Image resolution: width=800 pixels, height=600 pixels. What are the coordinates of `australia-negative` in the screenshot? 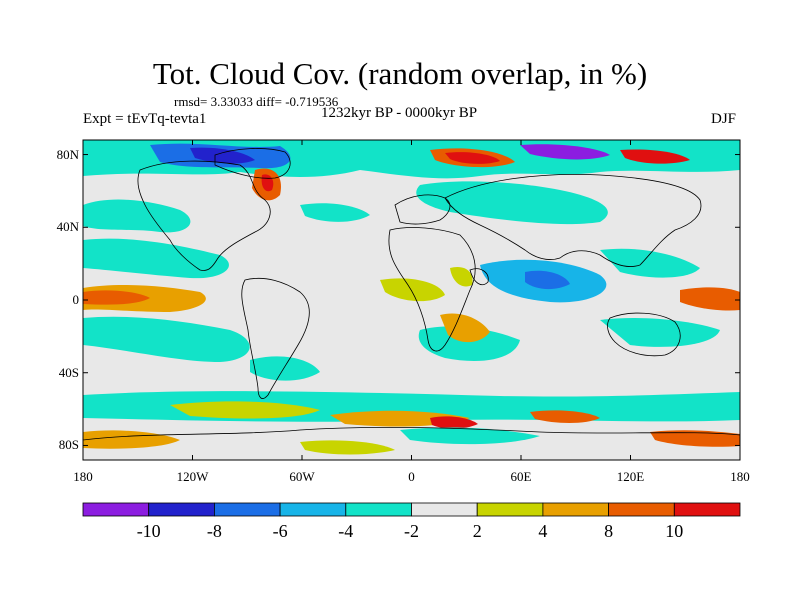 It's located at (660, 332).